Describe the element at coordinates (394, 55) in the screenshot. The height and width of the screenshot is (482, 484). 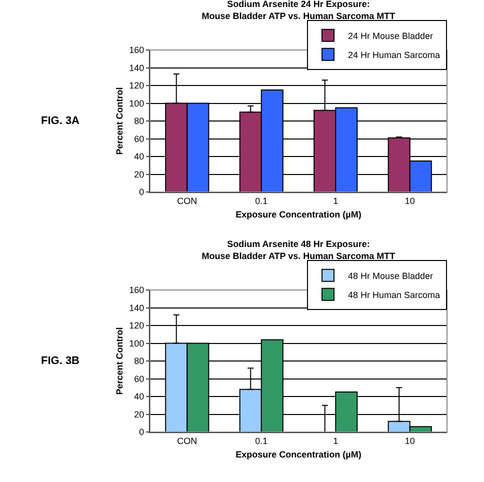
I see `legend-label: 24 Hr Human Sarcoma` at that location.